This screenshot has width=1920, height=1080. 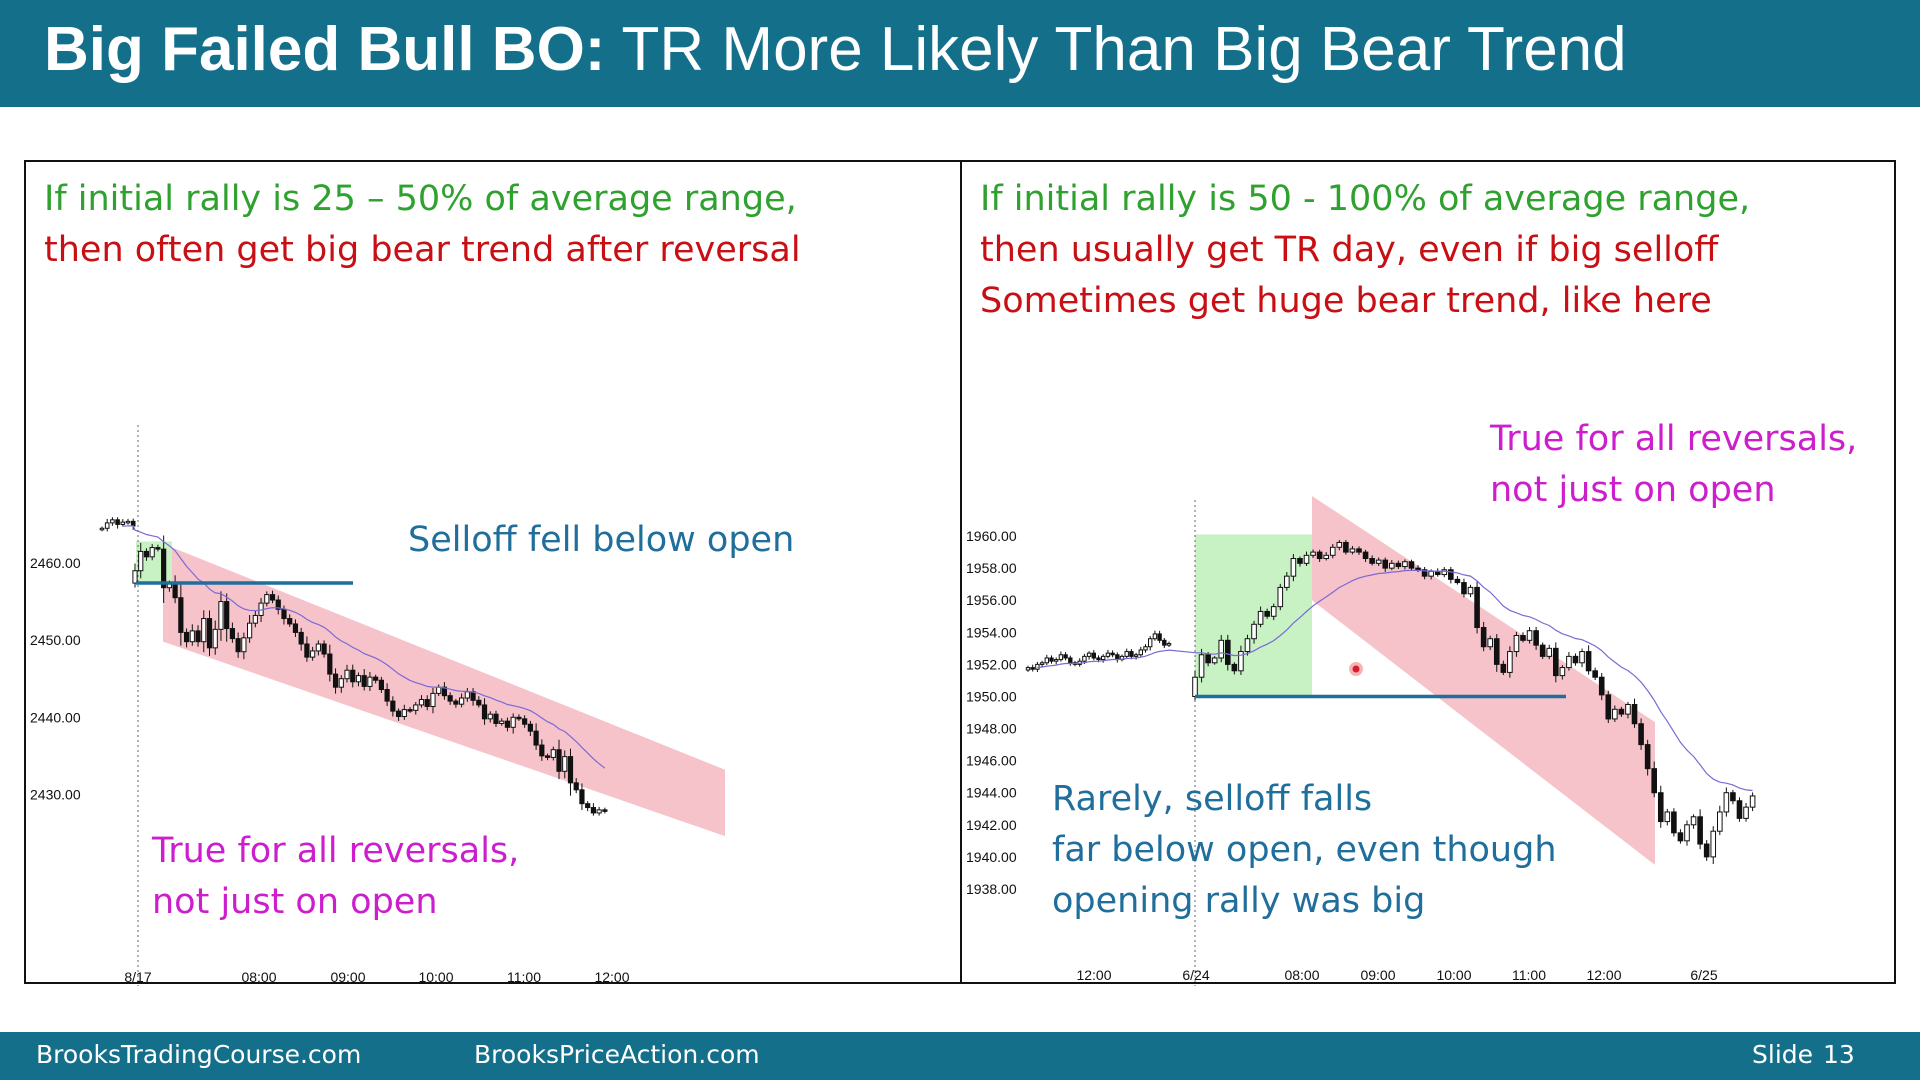 What do you see at coordinates (55, 563) in the screenshot?
I see `y-tick-label: 2460.00` at bounding box center [55, 563].